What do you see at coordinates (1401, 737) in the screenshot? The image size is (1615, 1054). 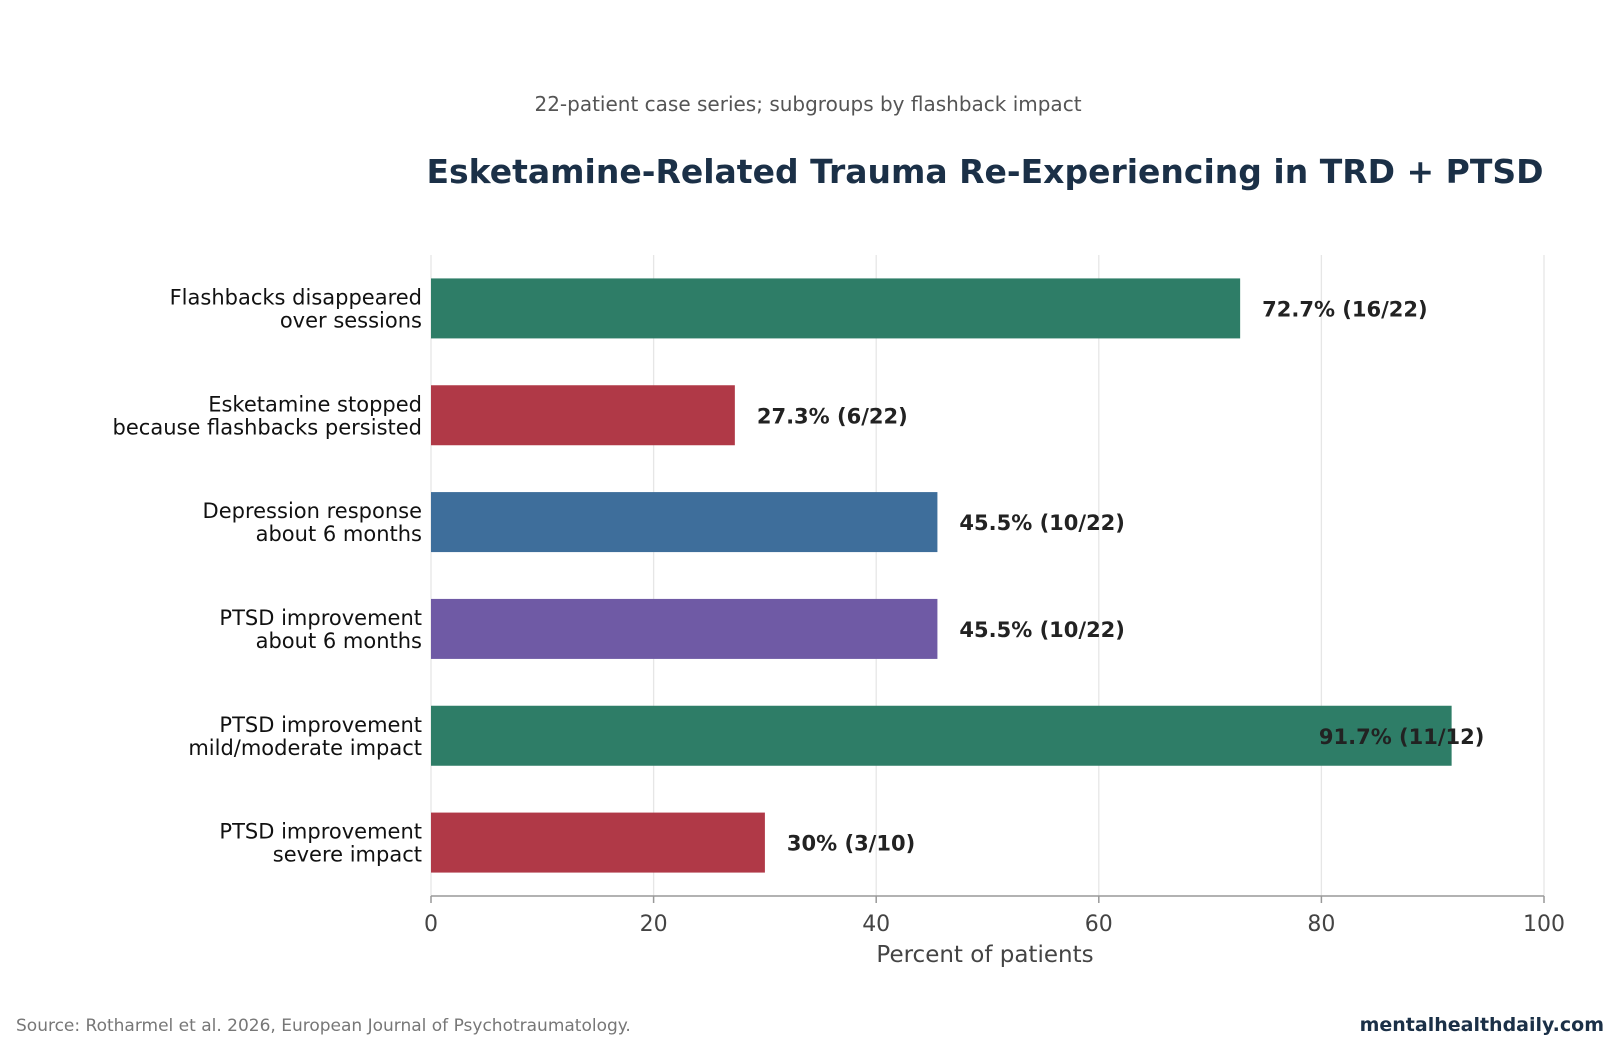 I see `value-label: 91.7% (11/12)` at bounding box center [1401, 737].